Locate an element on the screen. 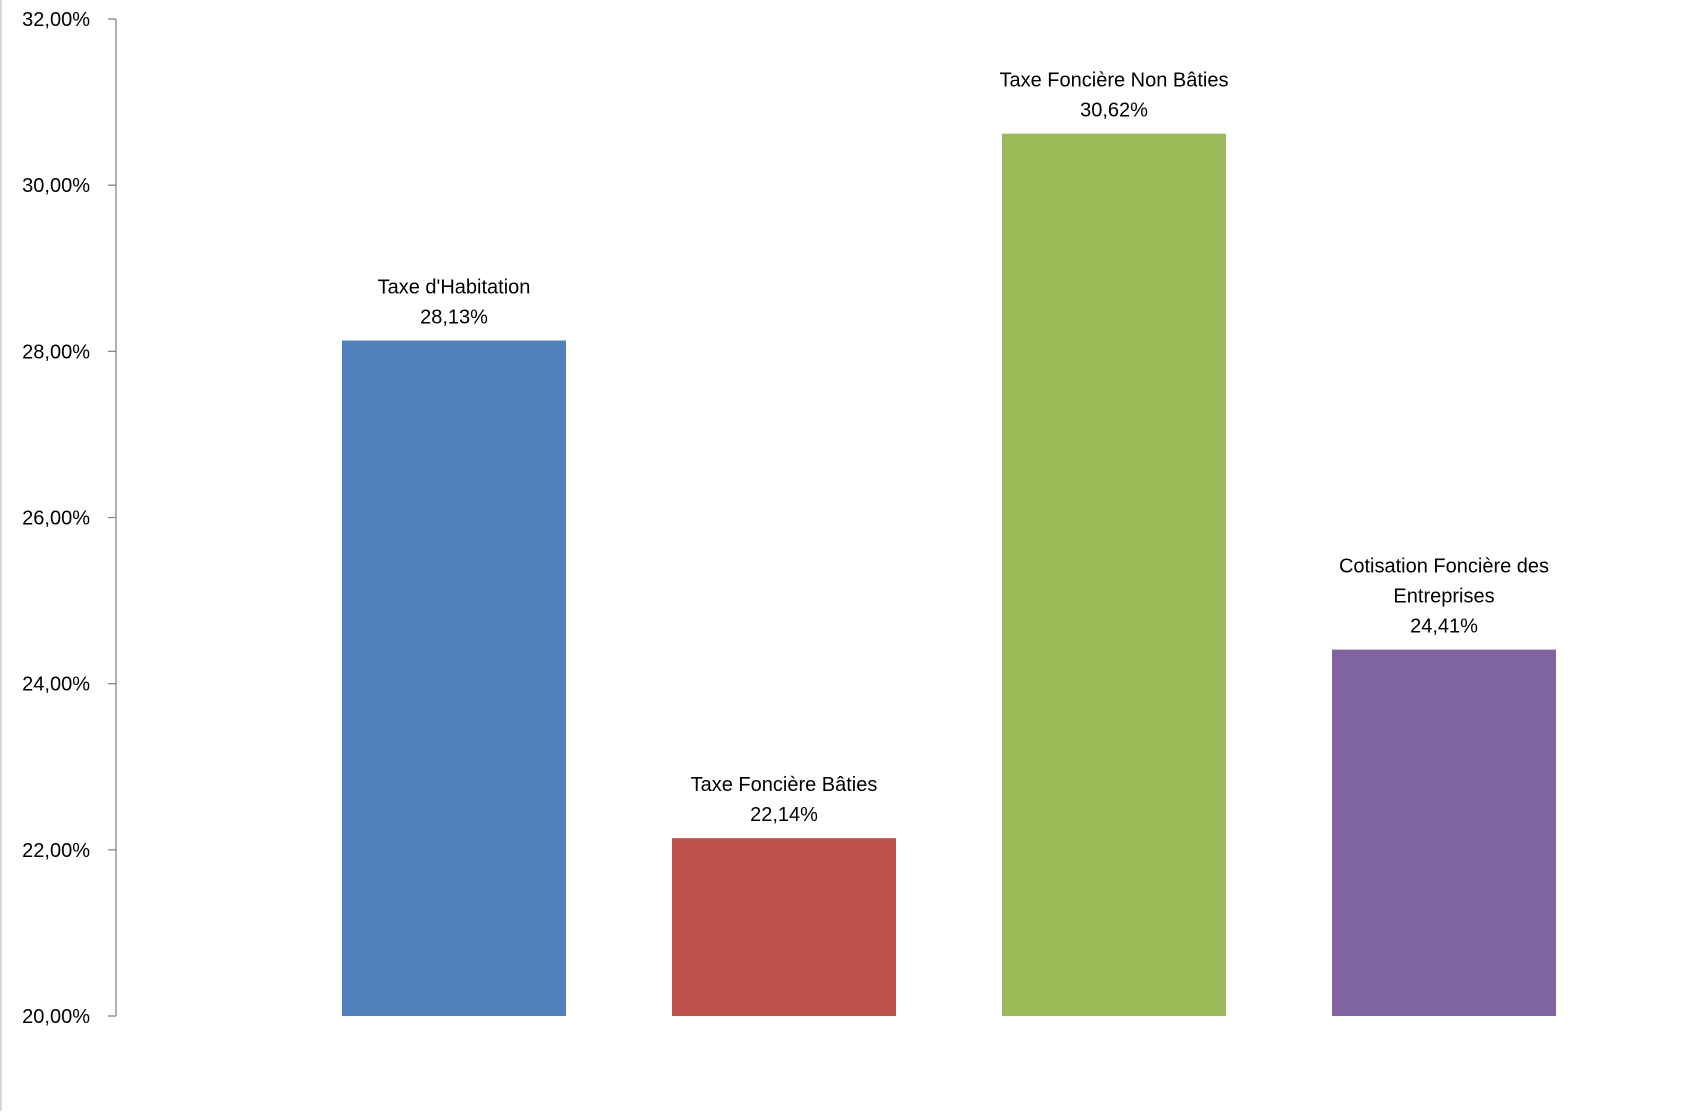 Image resolution: width=1692 pixels, height=1116 pixels. bar-category-label: Taxe Foncière Bâties is located at coordinates (784, 785).